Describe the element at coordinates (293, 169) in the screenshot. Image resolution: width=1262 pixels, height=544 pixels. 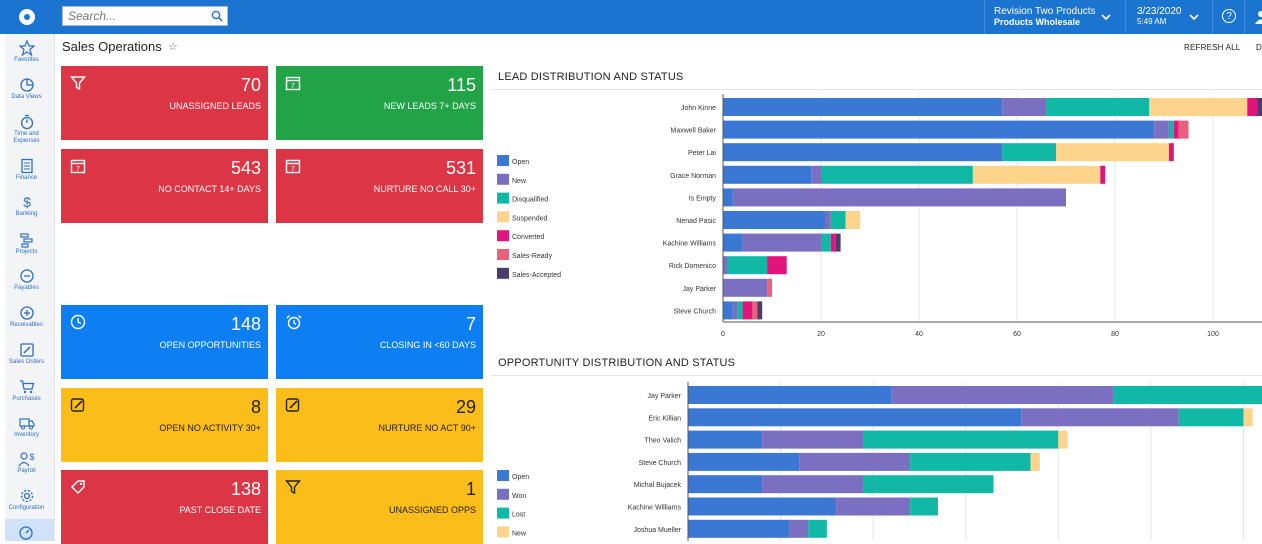
I see `svg-text: 7` at that location.